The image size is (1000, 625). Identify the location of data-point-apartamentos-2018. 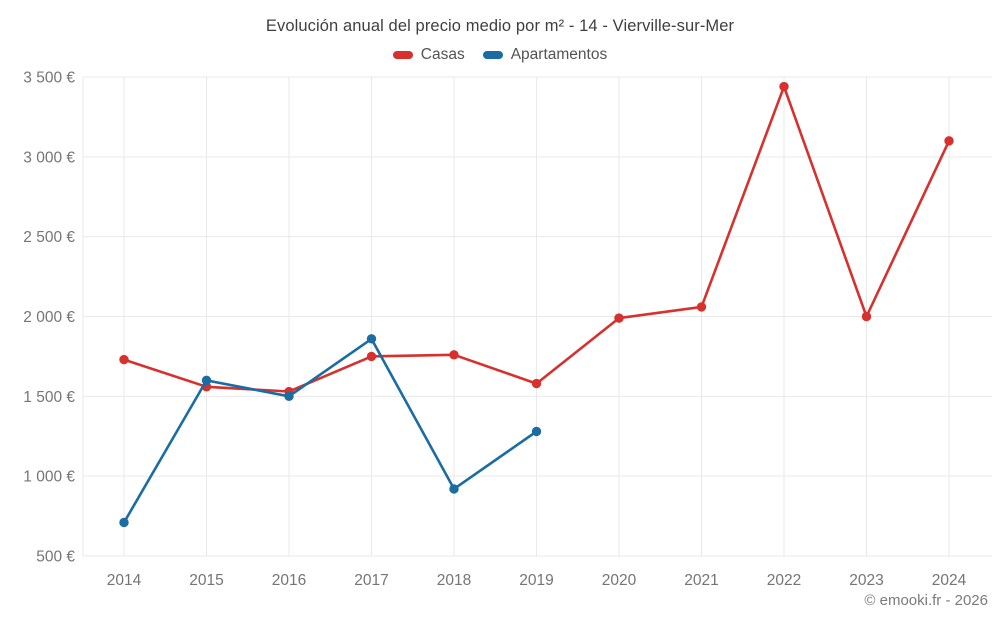
(454, 489).